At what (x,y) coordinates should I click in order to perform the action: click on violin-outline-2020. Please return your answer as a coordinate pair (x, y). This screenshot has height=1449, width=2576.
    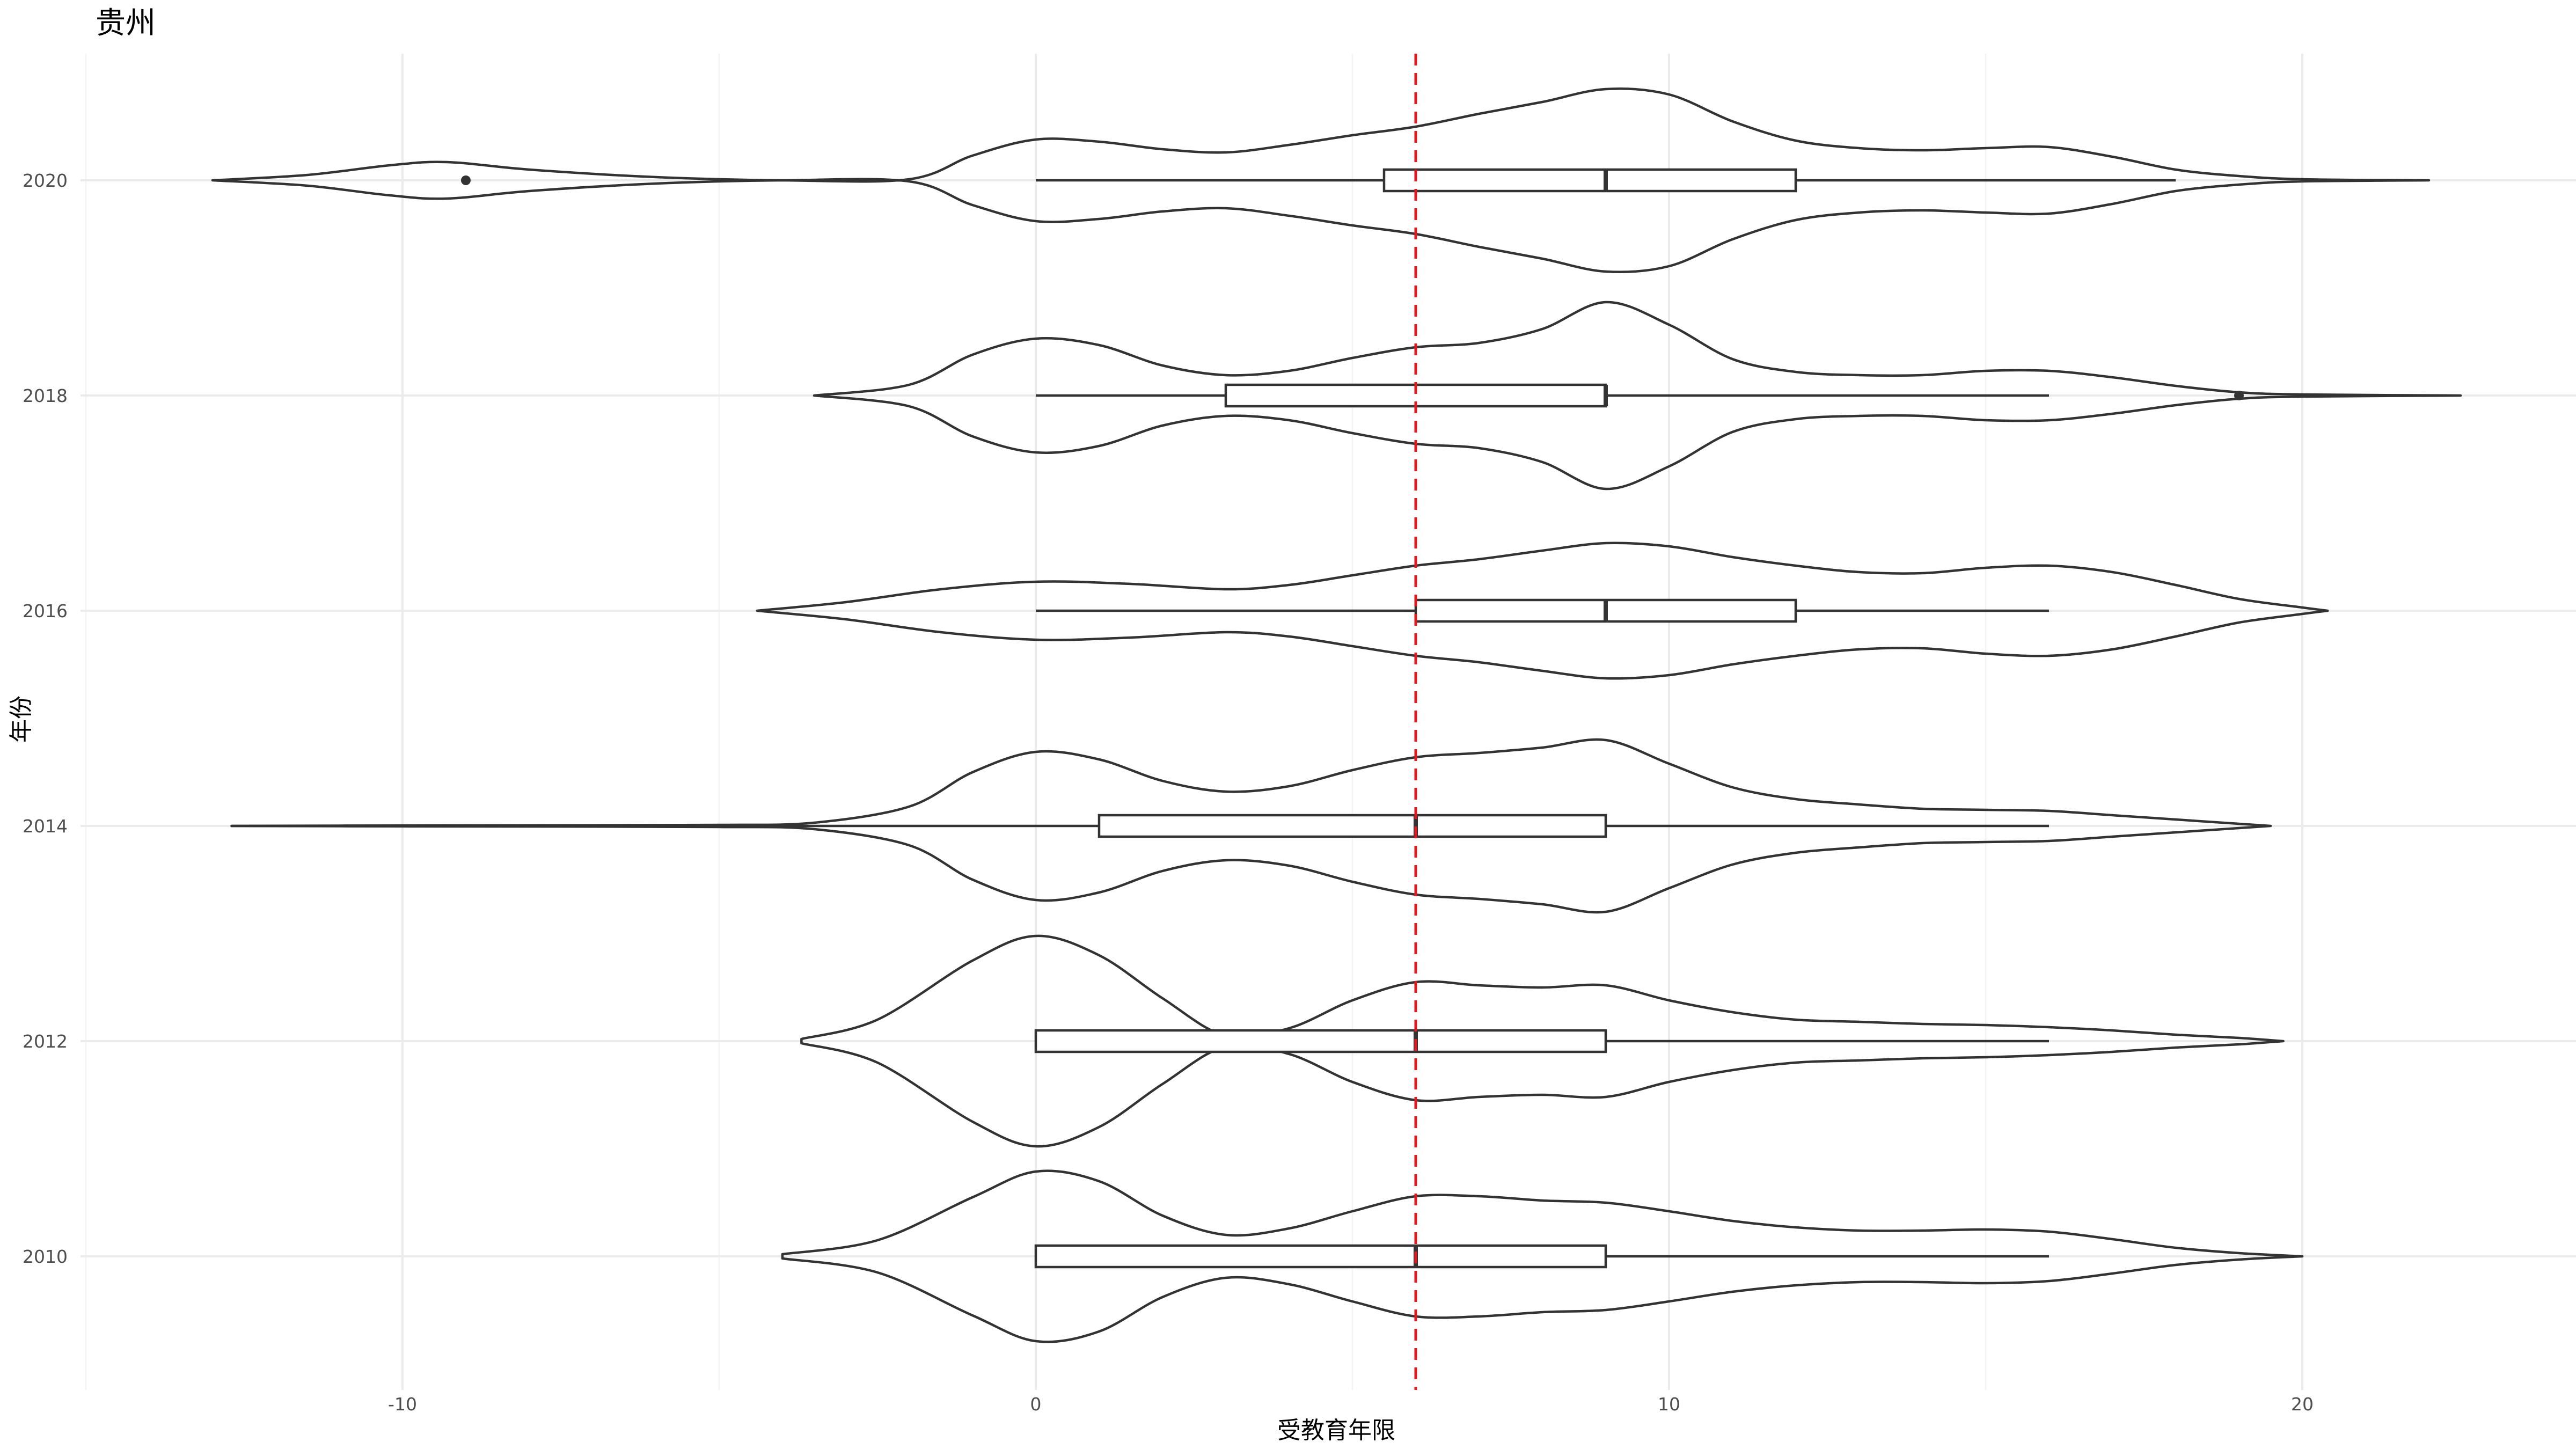
    Looking at the image, I should click on (1321, 180).